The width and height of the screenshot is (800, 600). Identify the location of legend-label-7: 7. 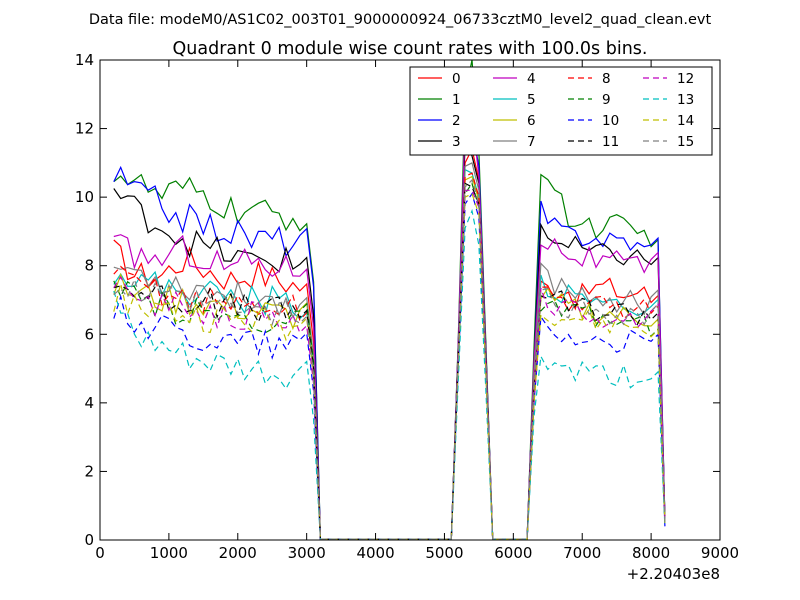
(531, 142).